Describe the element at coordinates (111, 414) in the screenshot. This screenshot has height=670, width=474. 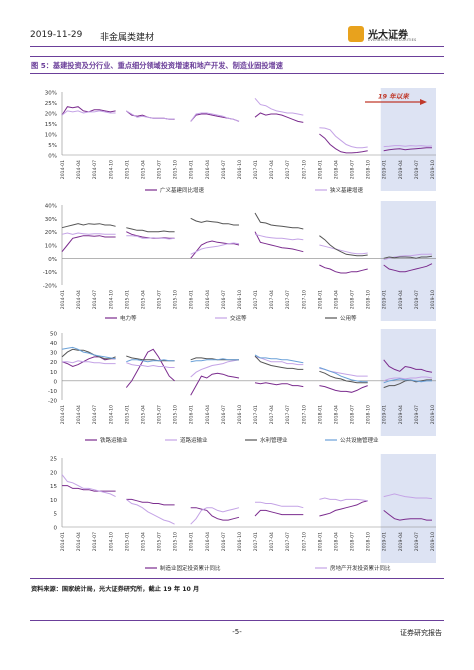
I see `x-tick-label: 2014-10` at that location.